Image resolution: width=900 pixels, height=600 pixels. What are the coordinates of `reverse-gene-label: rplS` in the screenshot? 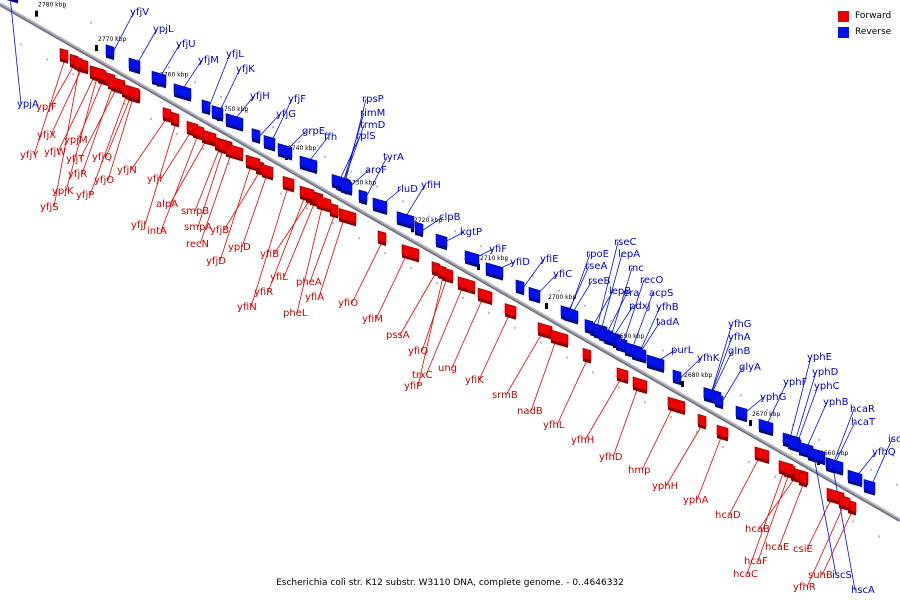 It's located at (366, 136).